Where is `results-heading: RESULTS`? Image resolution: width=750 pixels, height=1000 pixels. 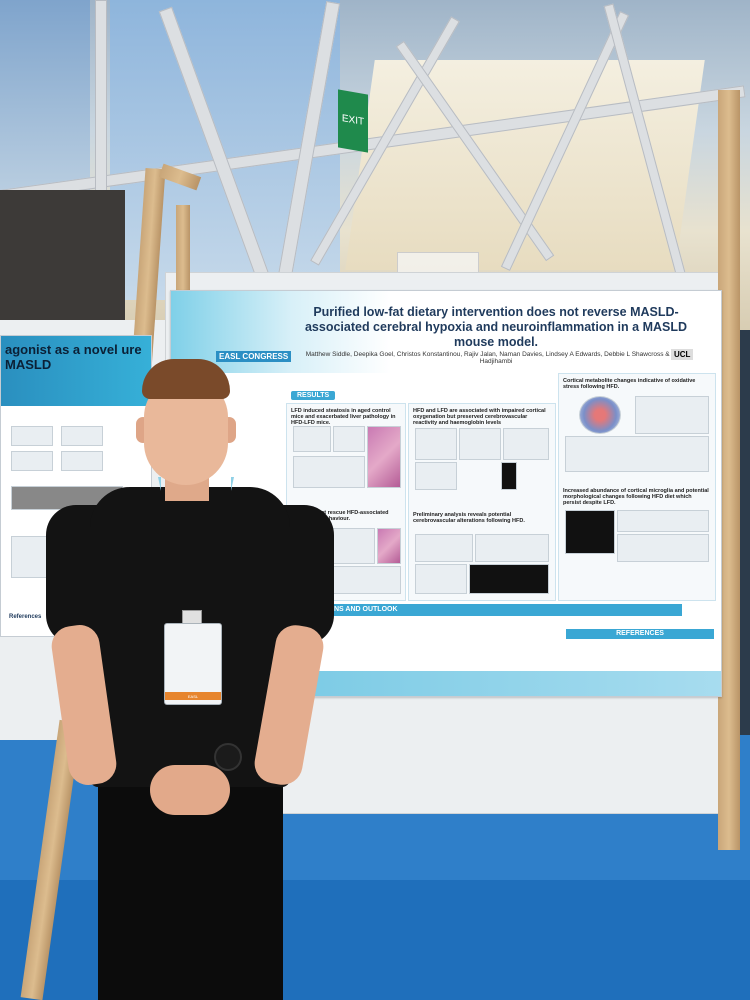 results-heading: RESULTS is located at coordinates (313, 395).